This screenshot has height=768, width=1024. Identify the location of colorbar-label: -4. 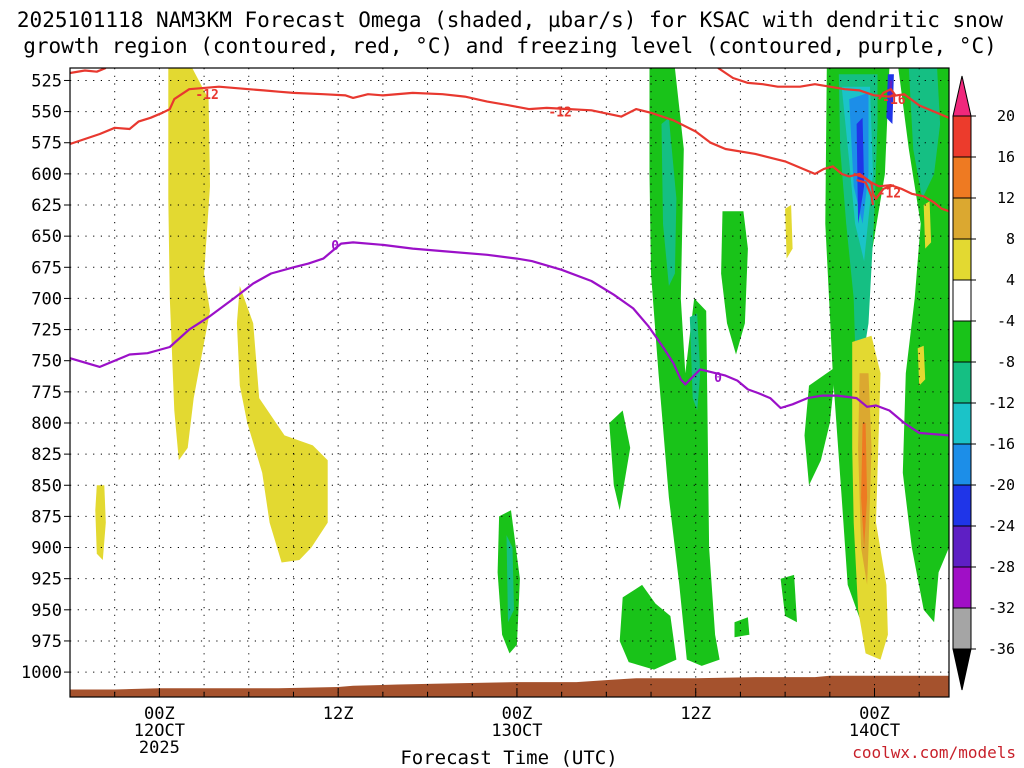
(1006, 321).